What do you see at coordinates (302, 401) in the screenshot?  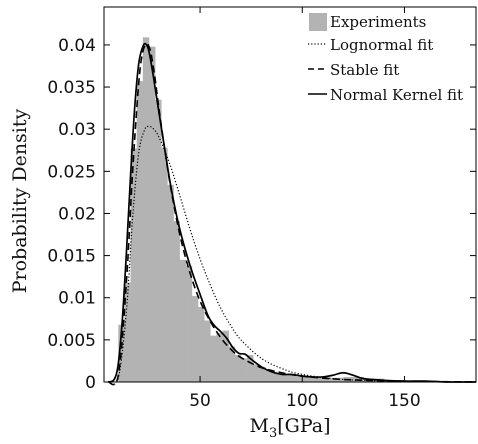 I see `x-tick-label: 100` at bounding box center [302, 401].